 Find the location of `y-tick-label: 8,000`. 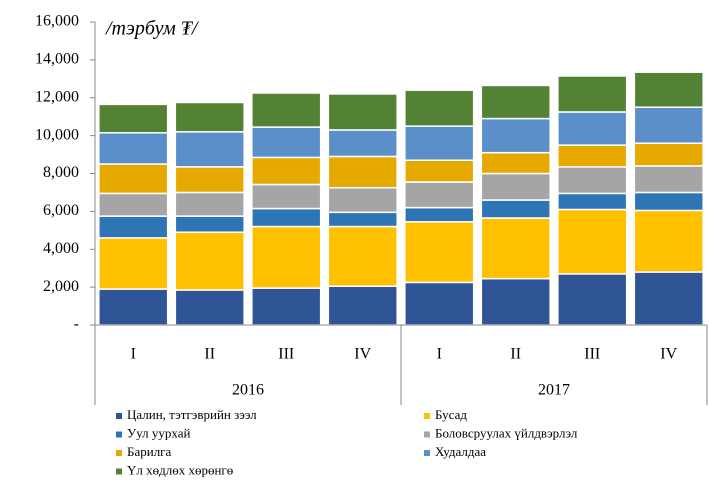

y-tick-label: 8,000 is located at coordinates (61, 172).